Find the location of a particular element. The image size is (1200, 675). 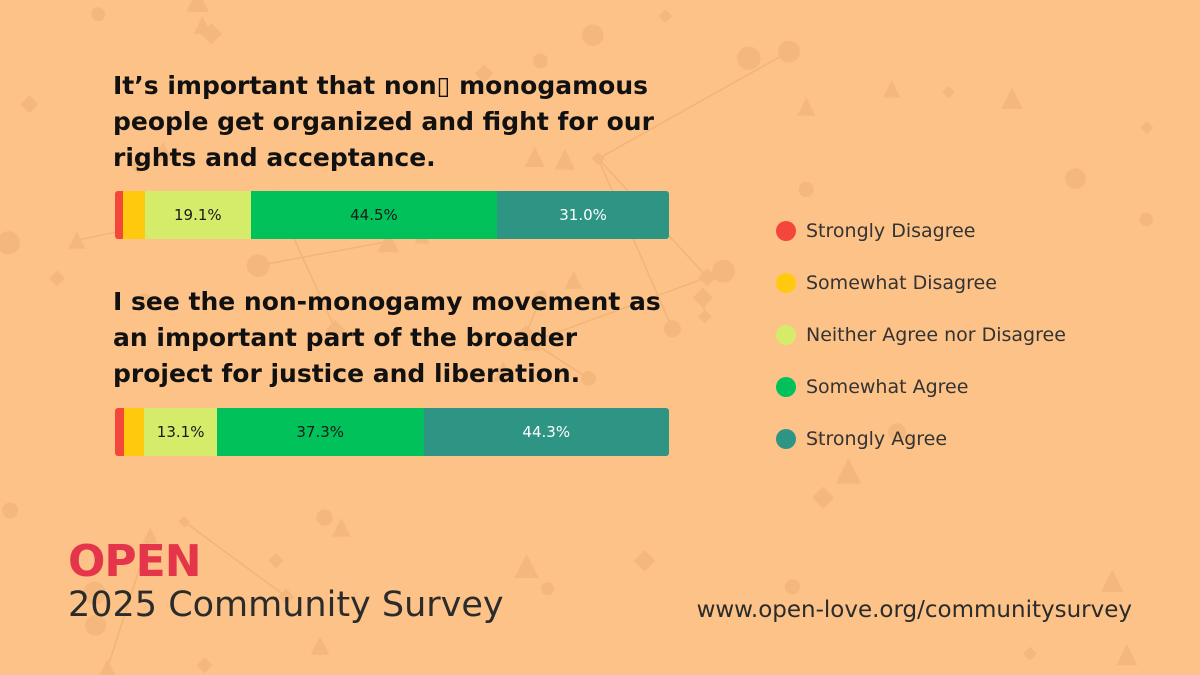

legend-item-somewhat-disagree: Somewhat Disagree is located at coordinates (921, 283).